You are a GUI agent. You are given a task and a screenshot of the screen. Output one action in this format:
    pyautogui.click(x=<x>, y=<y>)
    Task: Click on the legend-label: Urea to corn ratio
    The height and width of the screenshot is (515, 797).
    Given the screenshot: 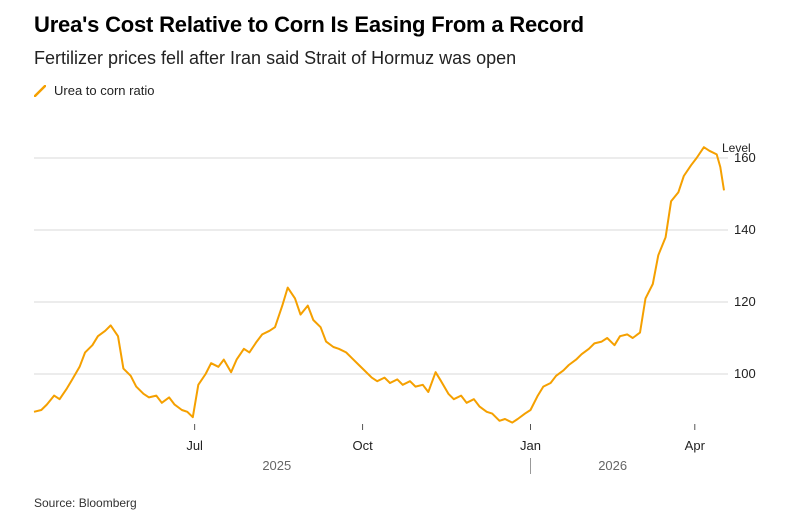 What is the action you would take?
    pyautogui.click(x=104, y=90)
    